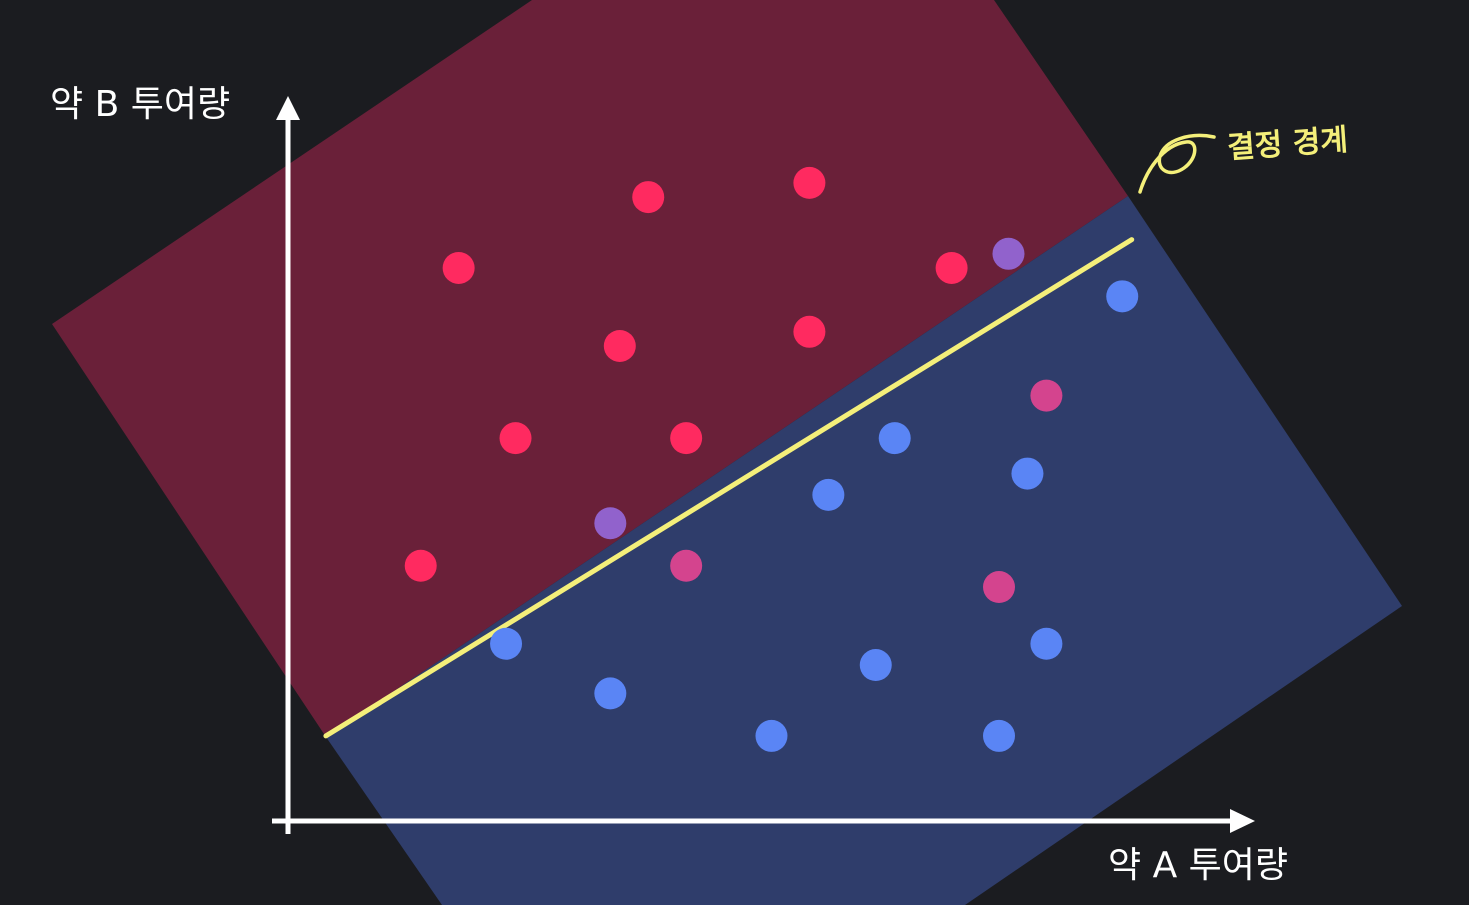 The width and height of the screenshot is (1469, 905). Describe the element at coordinates (288, 108) in the screenshot. I see `y-axis-arrowhead` at that location.